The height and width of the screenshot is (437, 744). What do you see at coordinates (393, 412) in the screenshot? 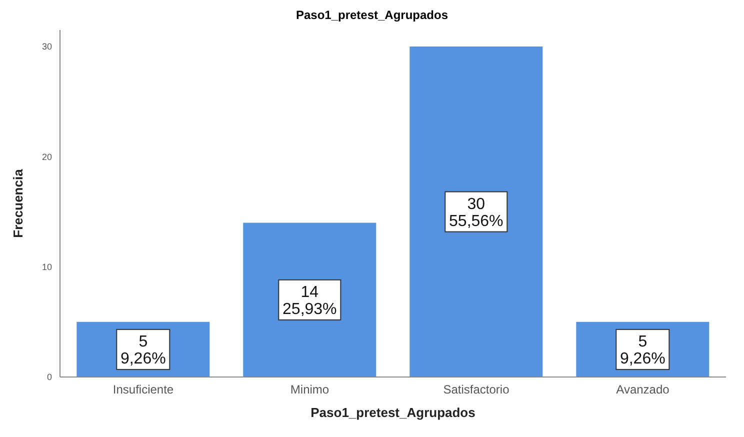
I see `x-axis-title: Paso1_pretest_Agrupados` at bounding box center [393, 412].